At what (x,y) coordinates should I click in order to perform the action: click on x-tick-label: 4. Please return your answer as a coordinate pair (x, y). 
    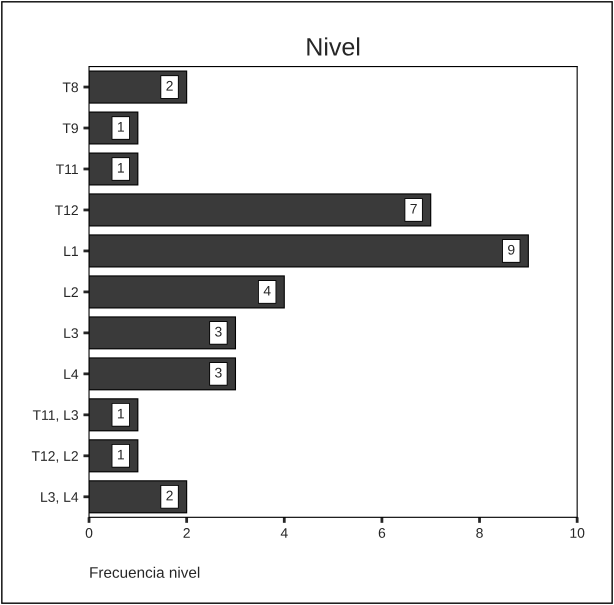
    Looking at the image, I should click on (284, 533).